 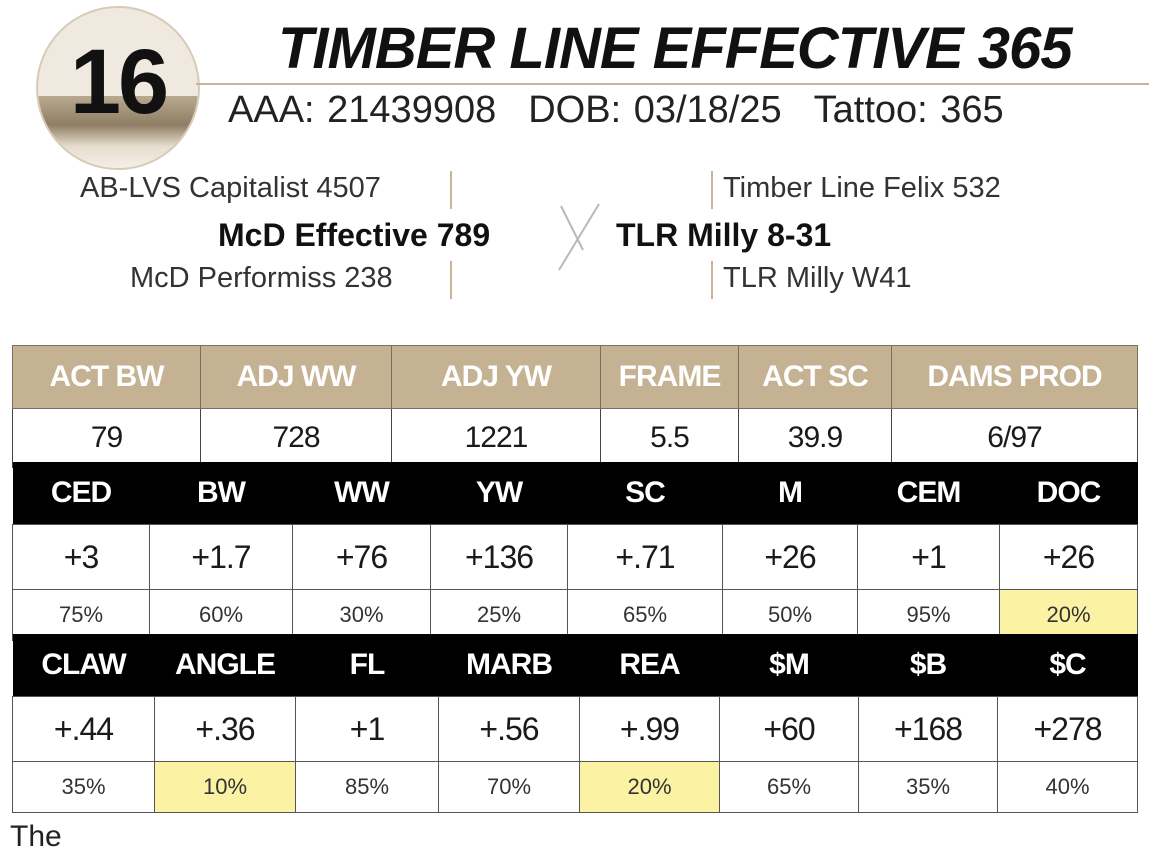 I want to click on epd-percentile-row: 75% 60% 30% 25% 65% 50% 95% 20%, so click(x=575, y=615).